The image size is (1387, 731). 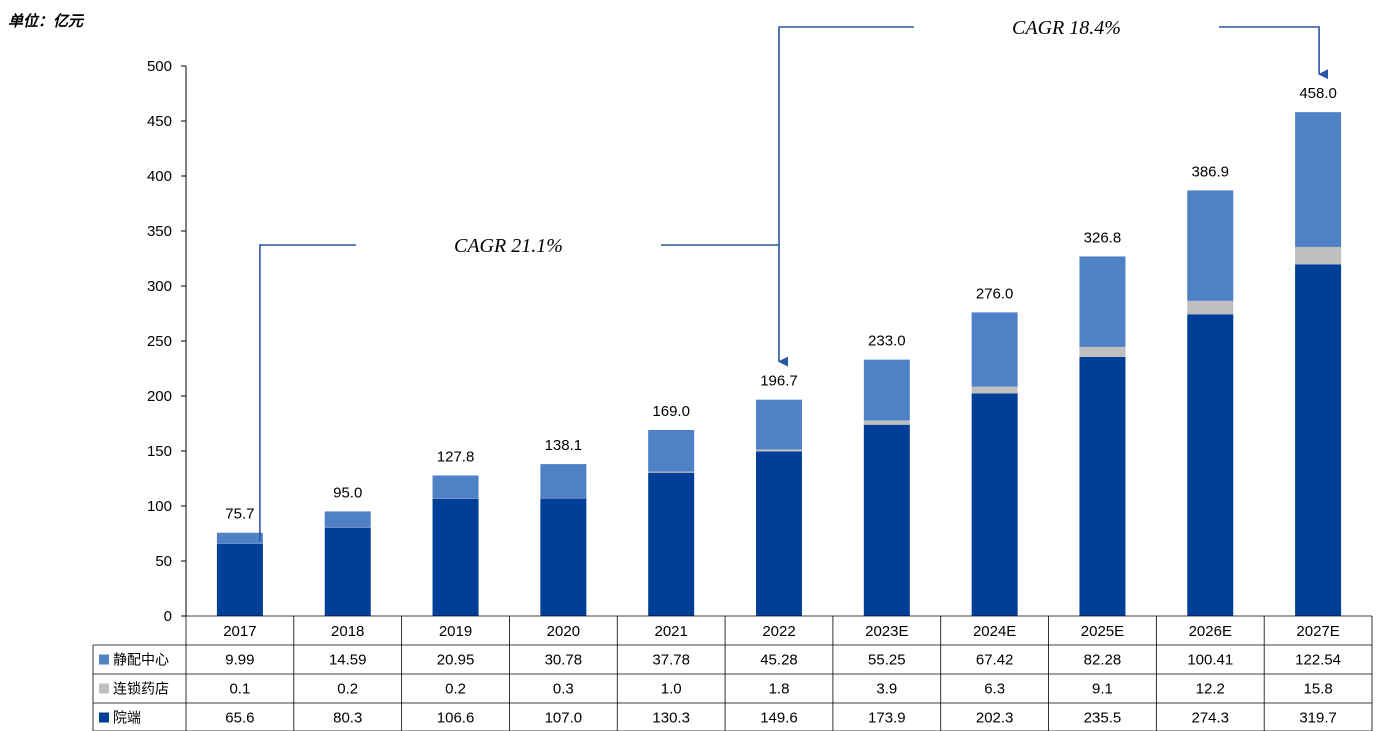 I want to click on table-cell: 9.1, so click(x=1102, y=689).